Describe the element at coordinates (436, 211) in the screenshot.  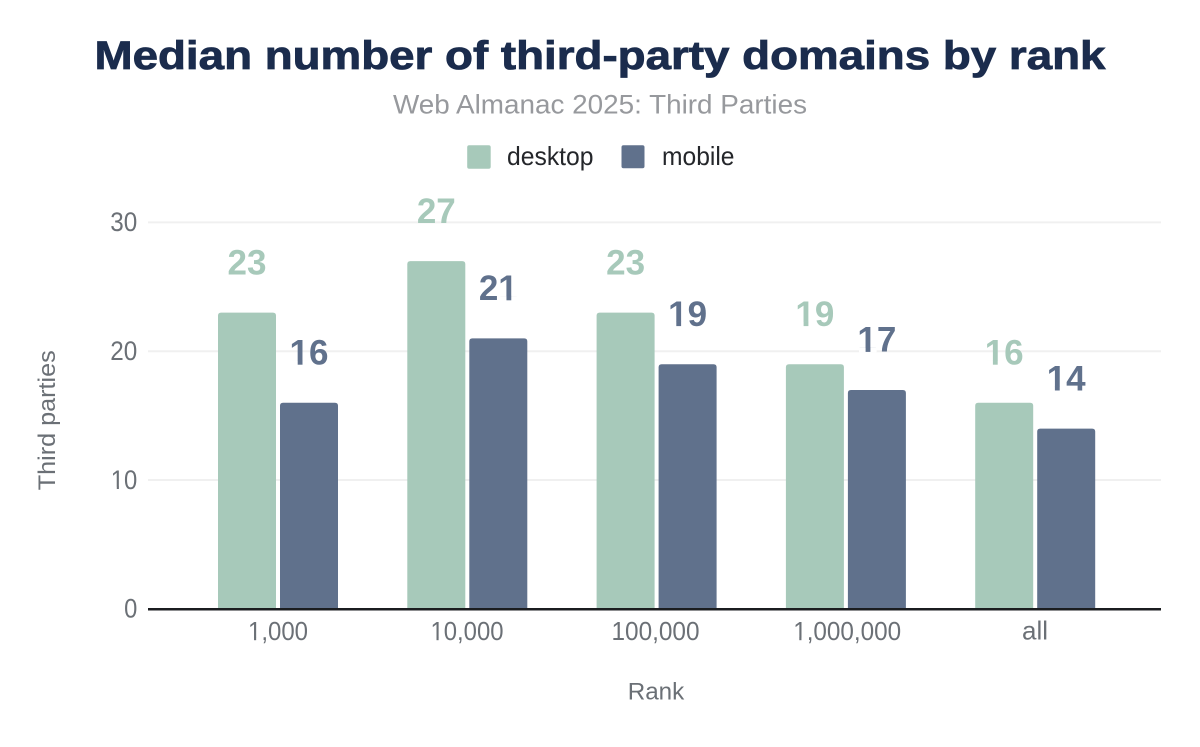
I see `svg-text: 27` at that location.